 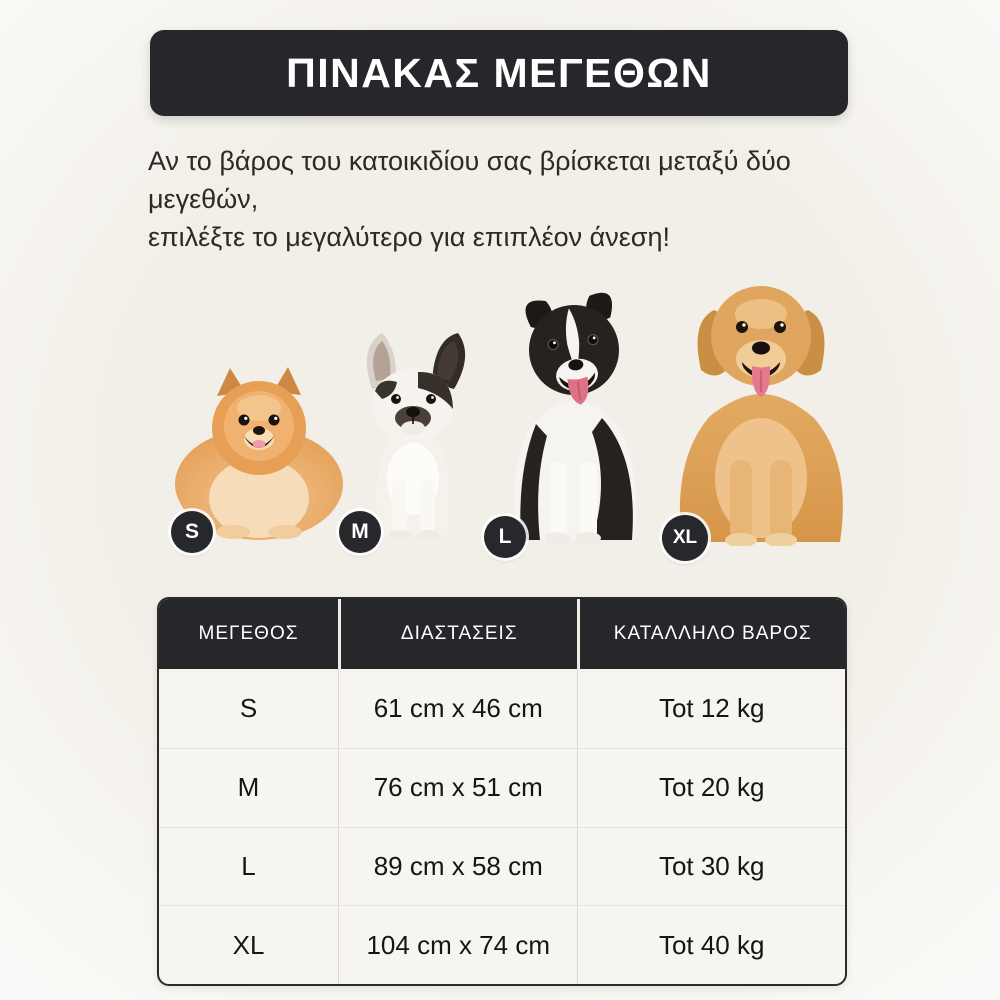 What do you see at coordinates (248, 944) in the screenshot?
I see `cell-size: XL` at bounding box center [248, 944].